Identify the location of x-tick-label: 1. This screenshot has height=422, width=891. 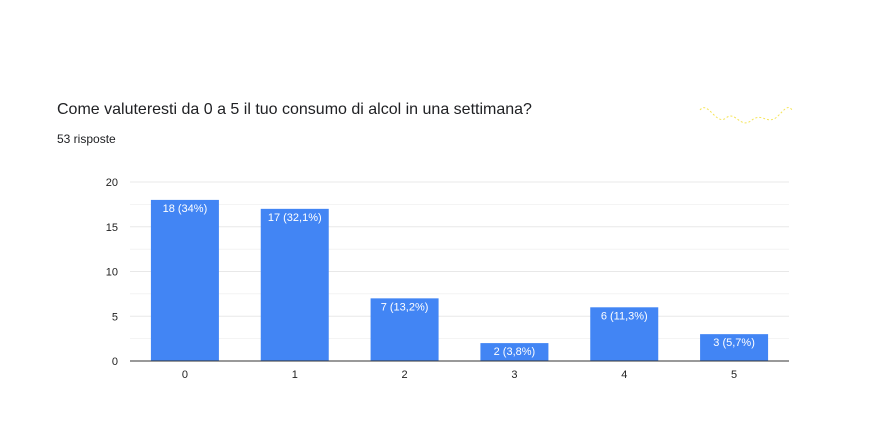
(295, 375).